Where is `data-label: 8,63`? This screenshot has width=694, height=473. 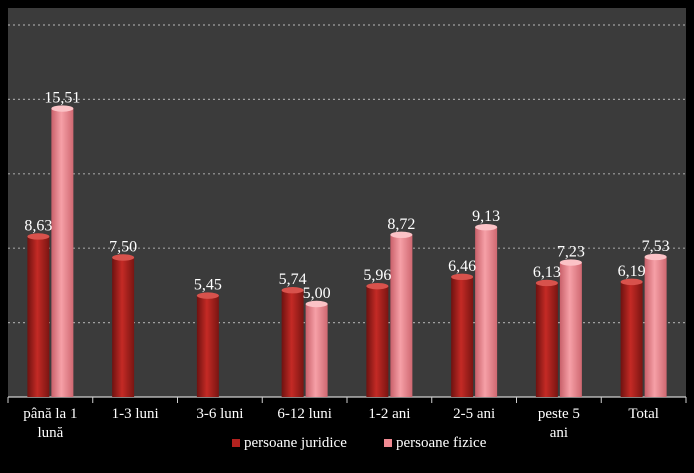
data-label: 8,63 is located at coordinates (38, 225).